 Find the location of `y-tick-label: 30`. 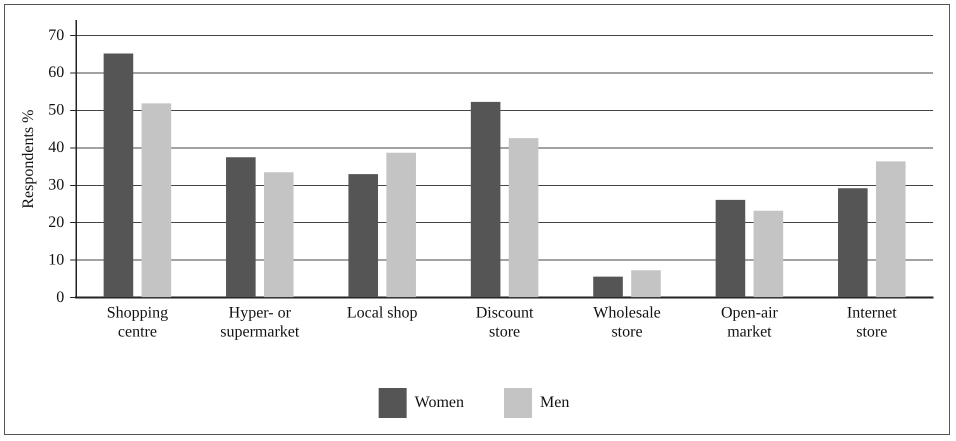

y-tick-label: 30 is located at coordinates (56, 185).